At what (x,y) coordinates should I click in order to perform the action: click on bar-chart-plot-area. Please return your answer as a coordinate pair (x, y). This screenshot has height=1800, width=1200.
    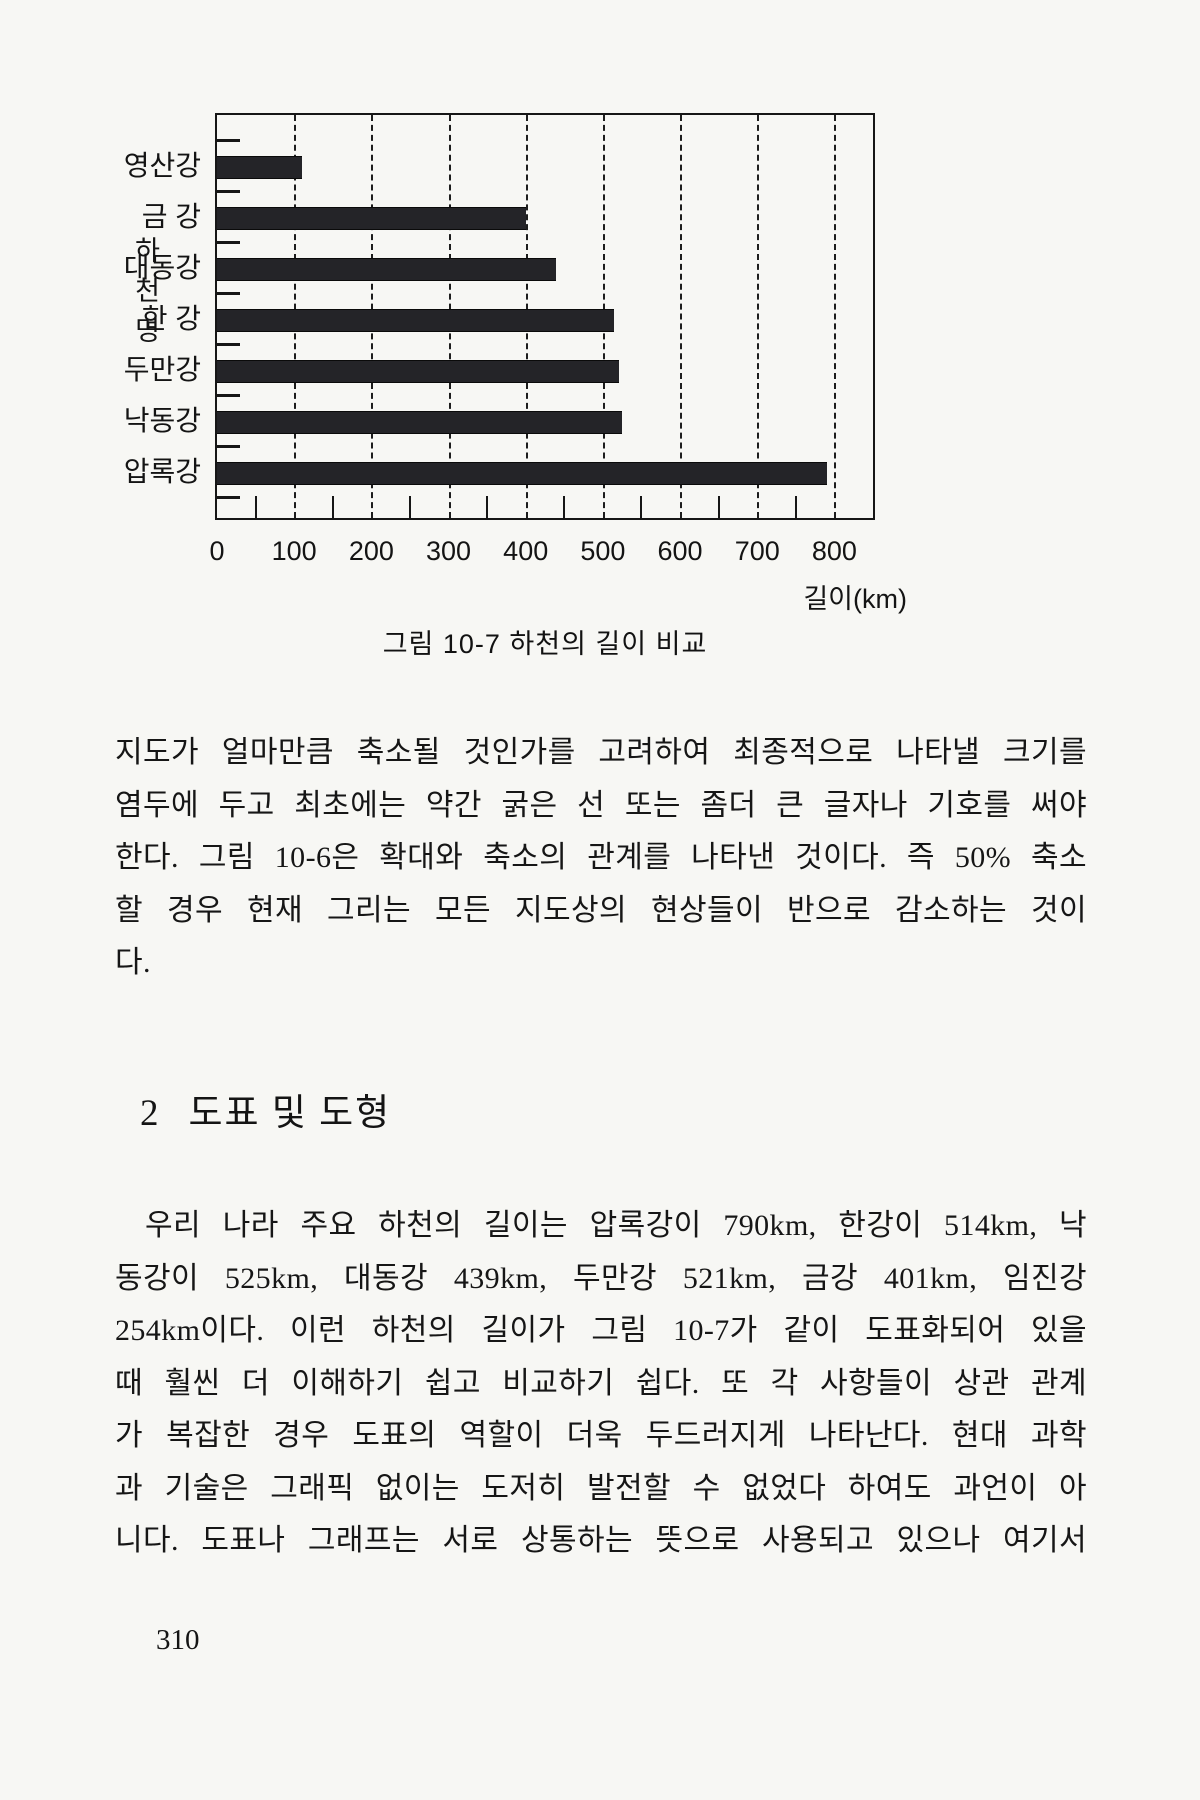
    Looking at the image, I should click on (545, 316).